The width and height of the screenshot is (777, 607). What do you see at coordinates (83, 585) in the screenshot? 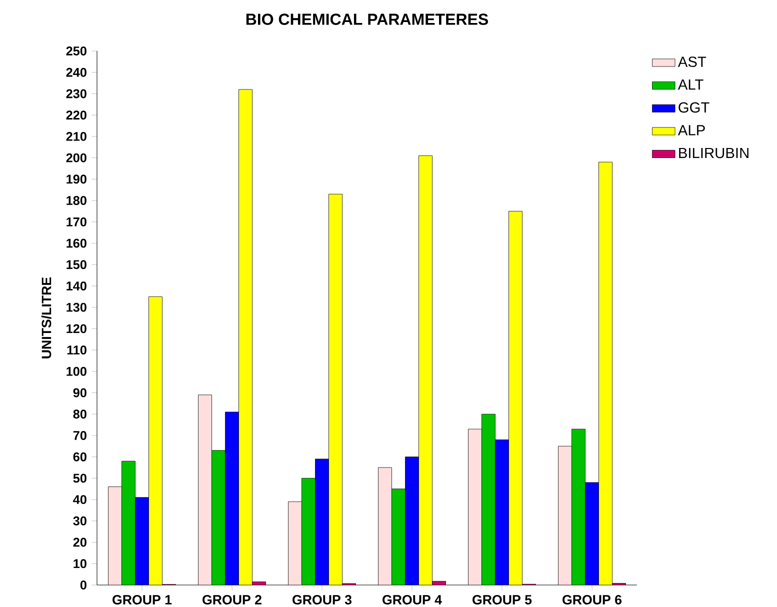
I see `y-tick-label: 0` at bounding box center [83, 585].